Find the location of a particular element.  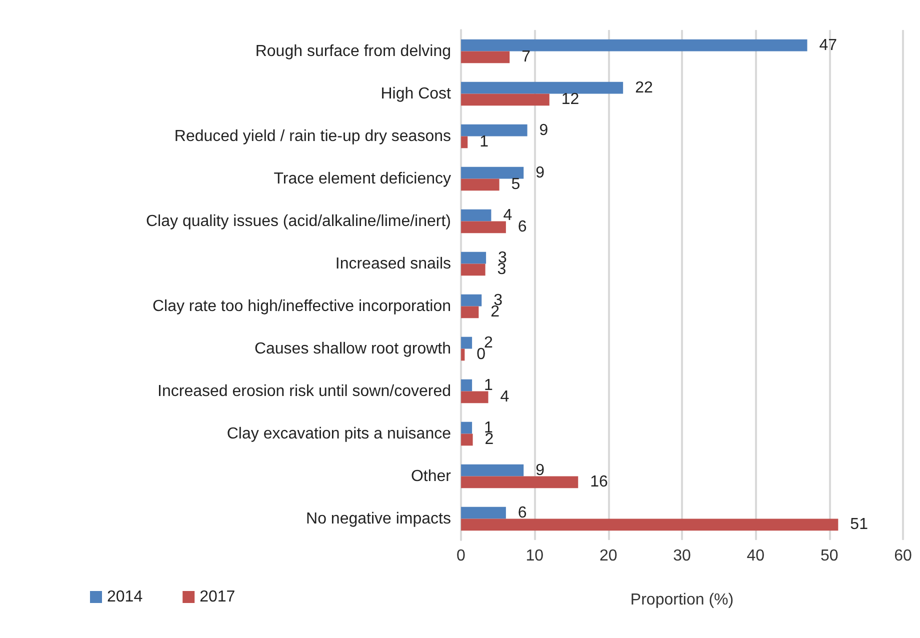

x-tick-label: 30 is located at coordinates (682, 556).